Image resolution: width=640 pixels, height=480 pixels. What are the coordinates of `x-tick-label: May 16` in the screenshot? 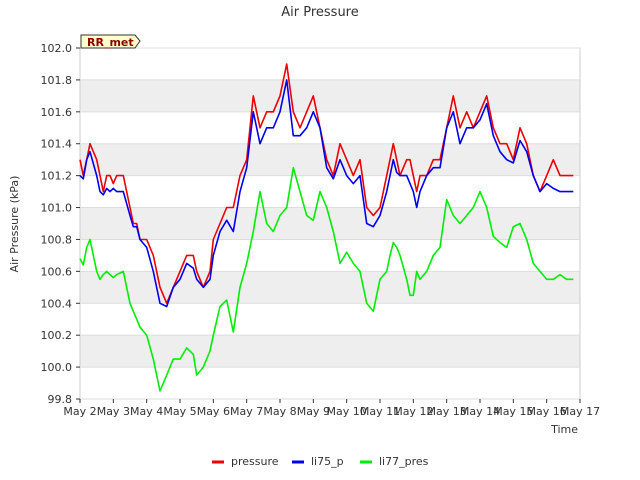 It's located at (547, 411).